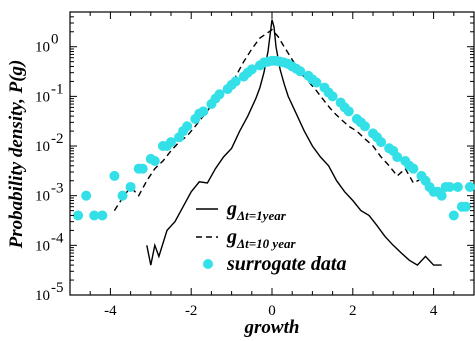 This screenshot has width=475, height=341. What do you see at coordinates (261, 238) in the screenshot?
I see `legend-label: gΔt=10 year` at bounding box center [261, 238].